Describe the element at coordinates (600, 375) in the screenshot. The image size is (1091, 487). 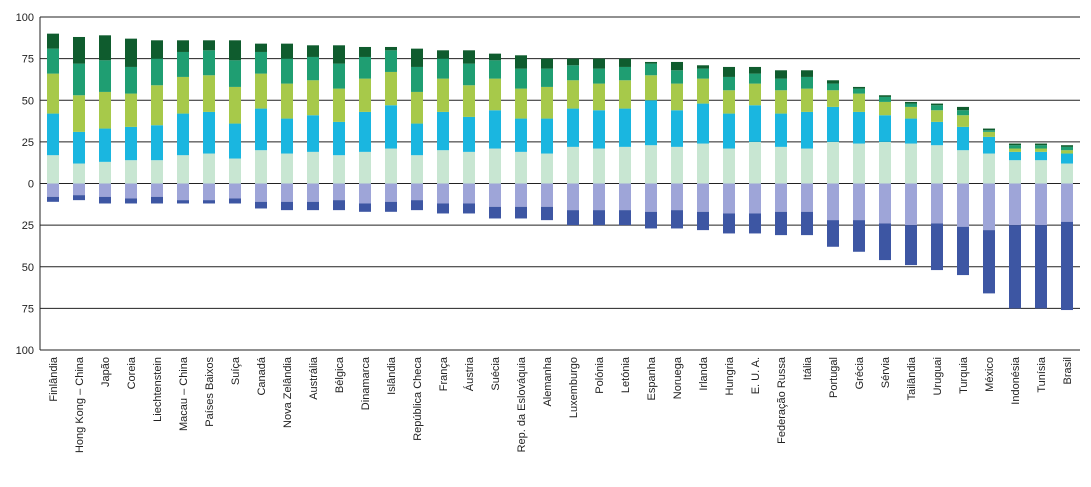
I see `category-label: Polónia` at that location.